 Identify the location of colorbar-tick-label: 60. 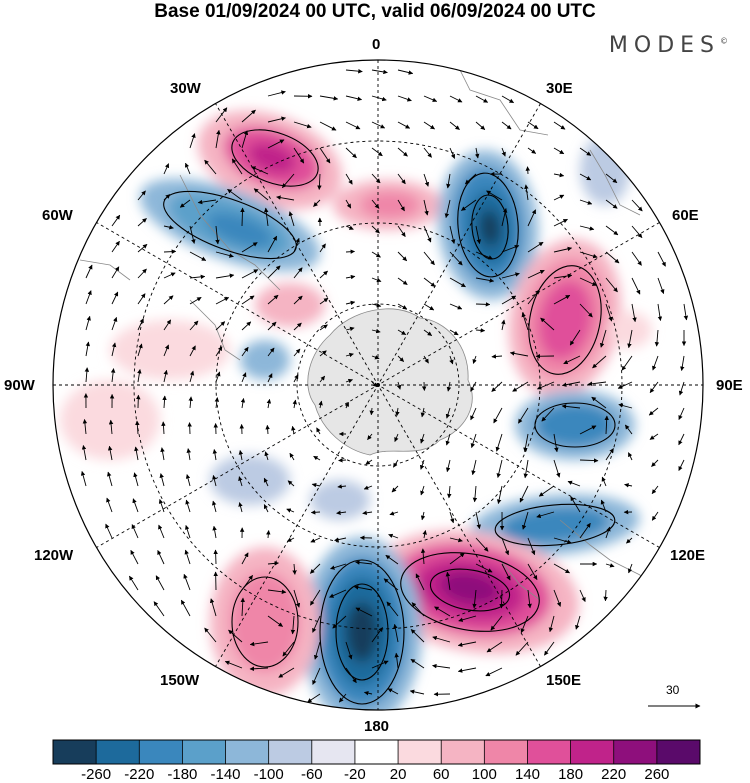
(441, 774).